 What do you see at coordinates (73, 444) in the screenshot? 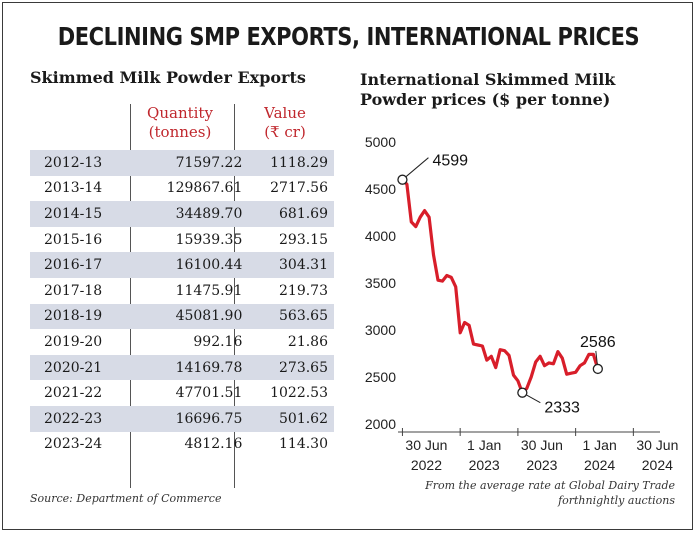
I see `row-year: 2023-24` at bounding box center [73, 444].